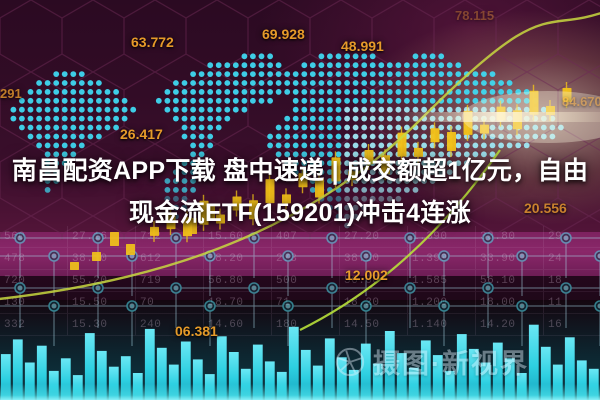  Describe the element at coordinates (283, 34) in the screenshot. I see `floating-number: 69.928` at that location.